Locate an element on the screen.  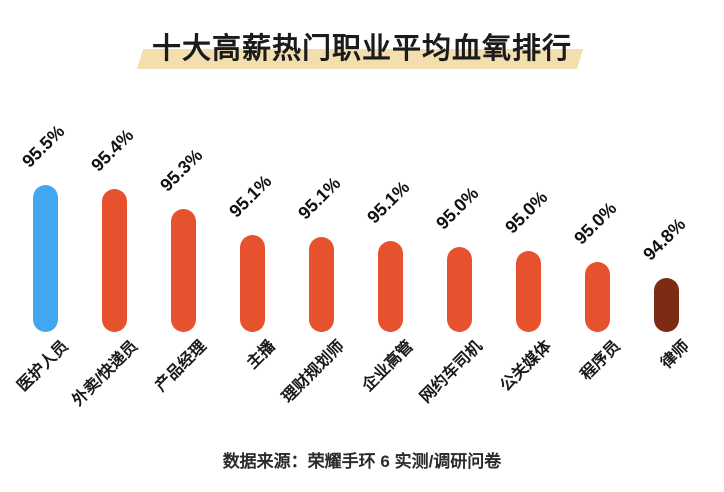
data-source-note: 数据来源：荣耀手环 6 实测/调研问卷 is located at coordinates (362, 461).